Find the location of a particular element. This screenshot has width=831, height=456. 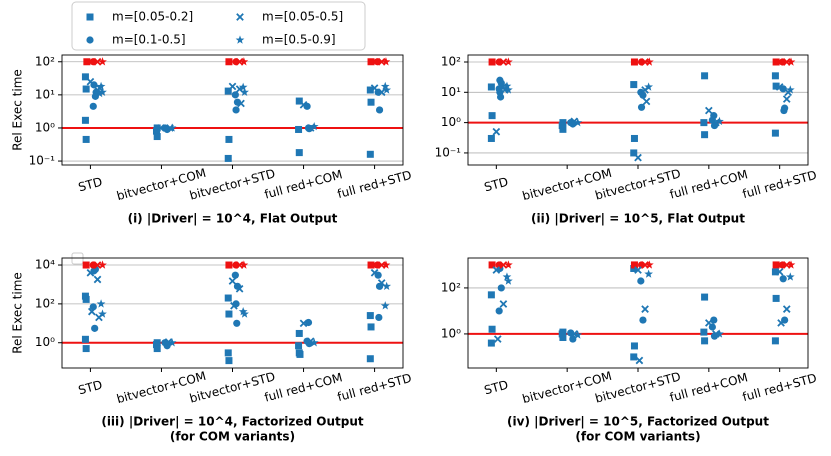

subplot-title: (i) |Driver| = 10^4, Flat Output is located at coordinates (233, 219).